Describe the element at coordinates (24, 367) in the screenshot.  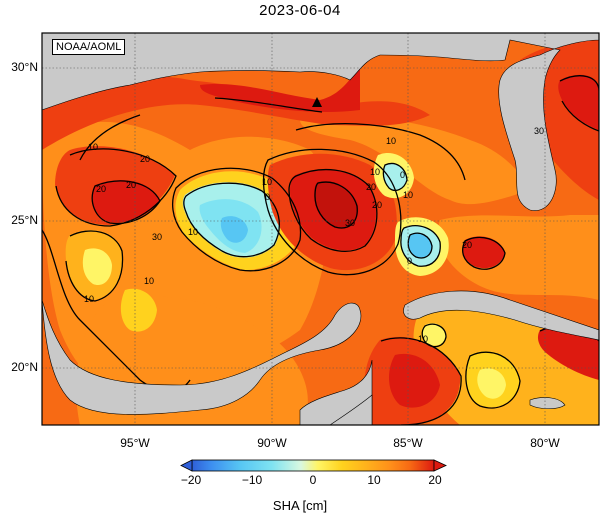
I see `latitude-tick-label: 20°N` at that location.